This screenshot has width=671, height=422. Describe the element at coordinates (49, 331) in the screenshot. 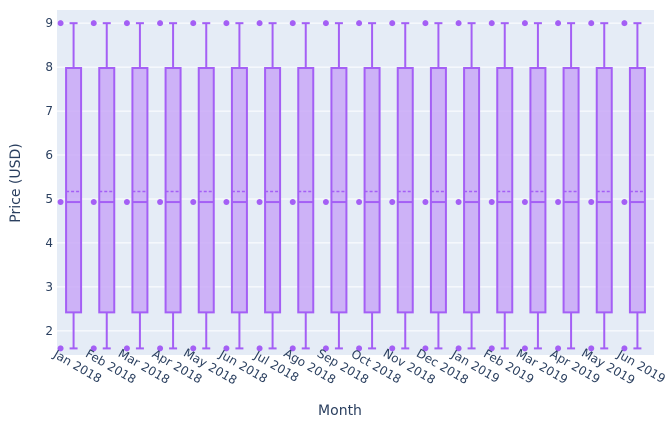

I see `y-tick-label: 2` at that location.